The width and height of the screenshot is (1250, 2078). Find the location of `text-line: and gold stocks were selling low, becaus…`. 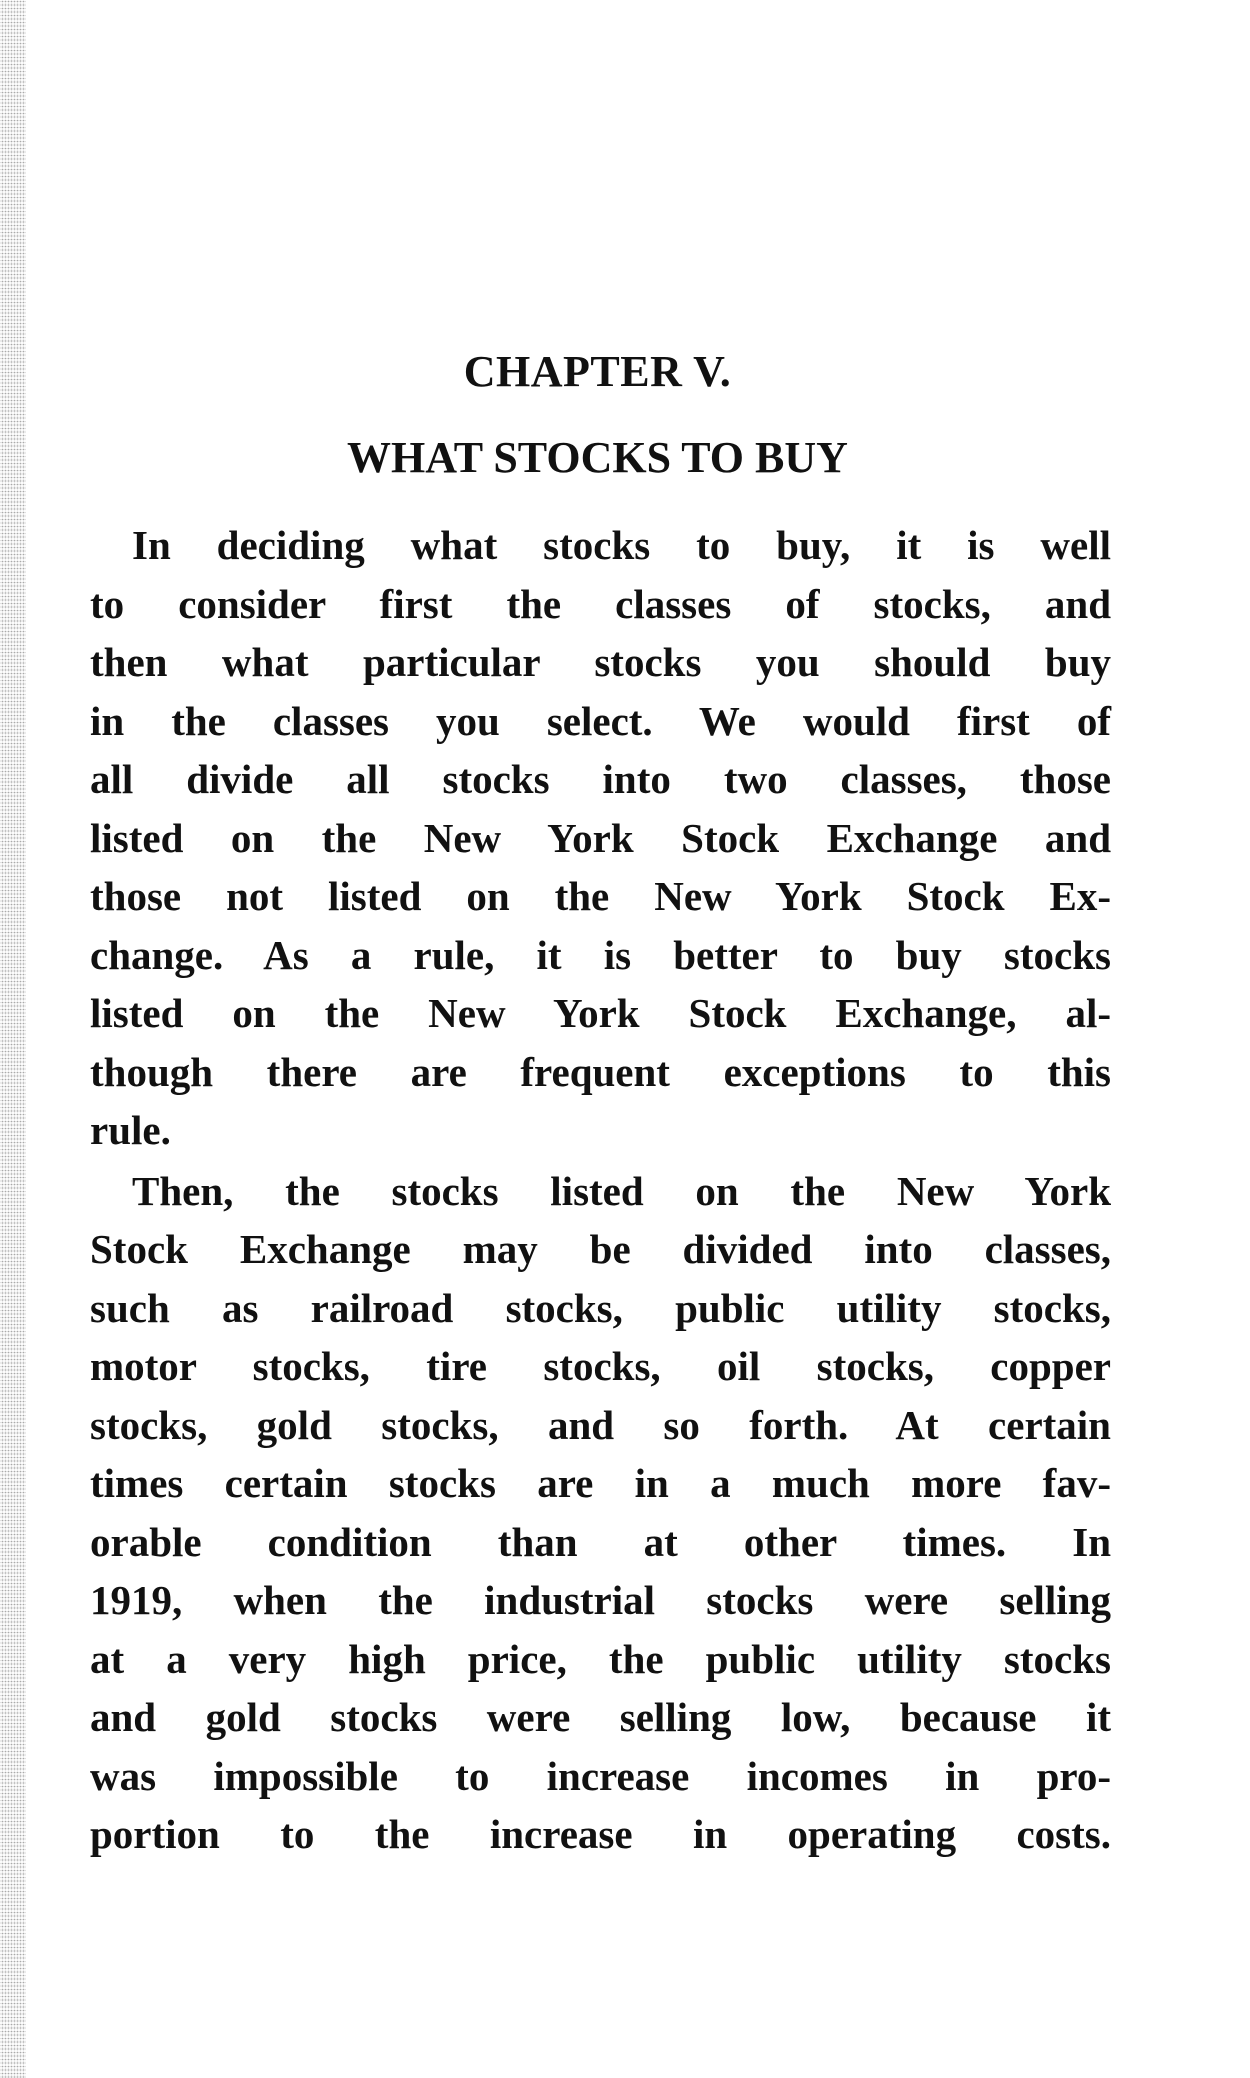

text-line: and gold stocks were selling low, becaus… is located at coordinates (600, 1717).